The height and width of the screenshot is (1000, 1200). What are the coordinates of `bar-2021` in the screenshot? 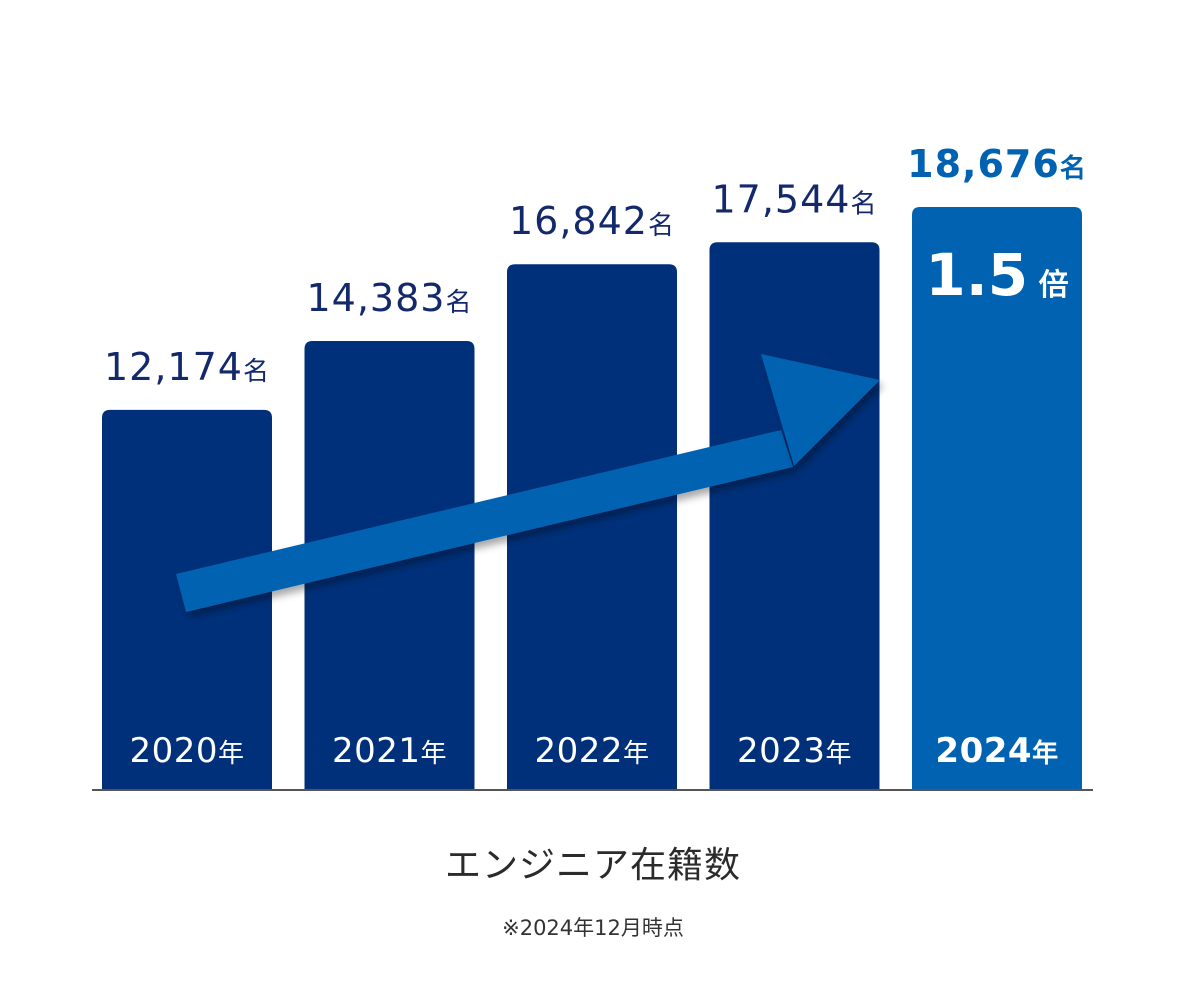 It's located at (389, 565).